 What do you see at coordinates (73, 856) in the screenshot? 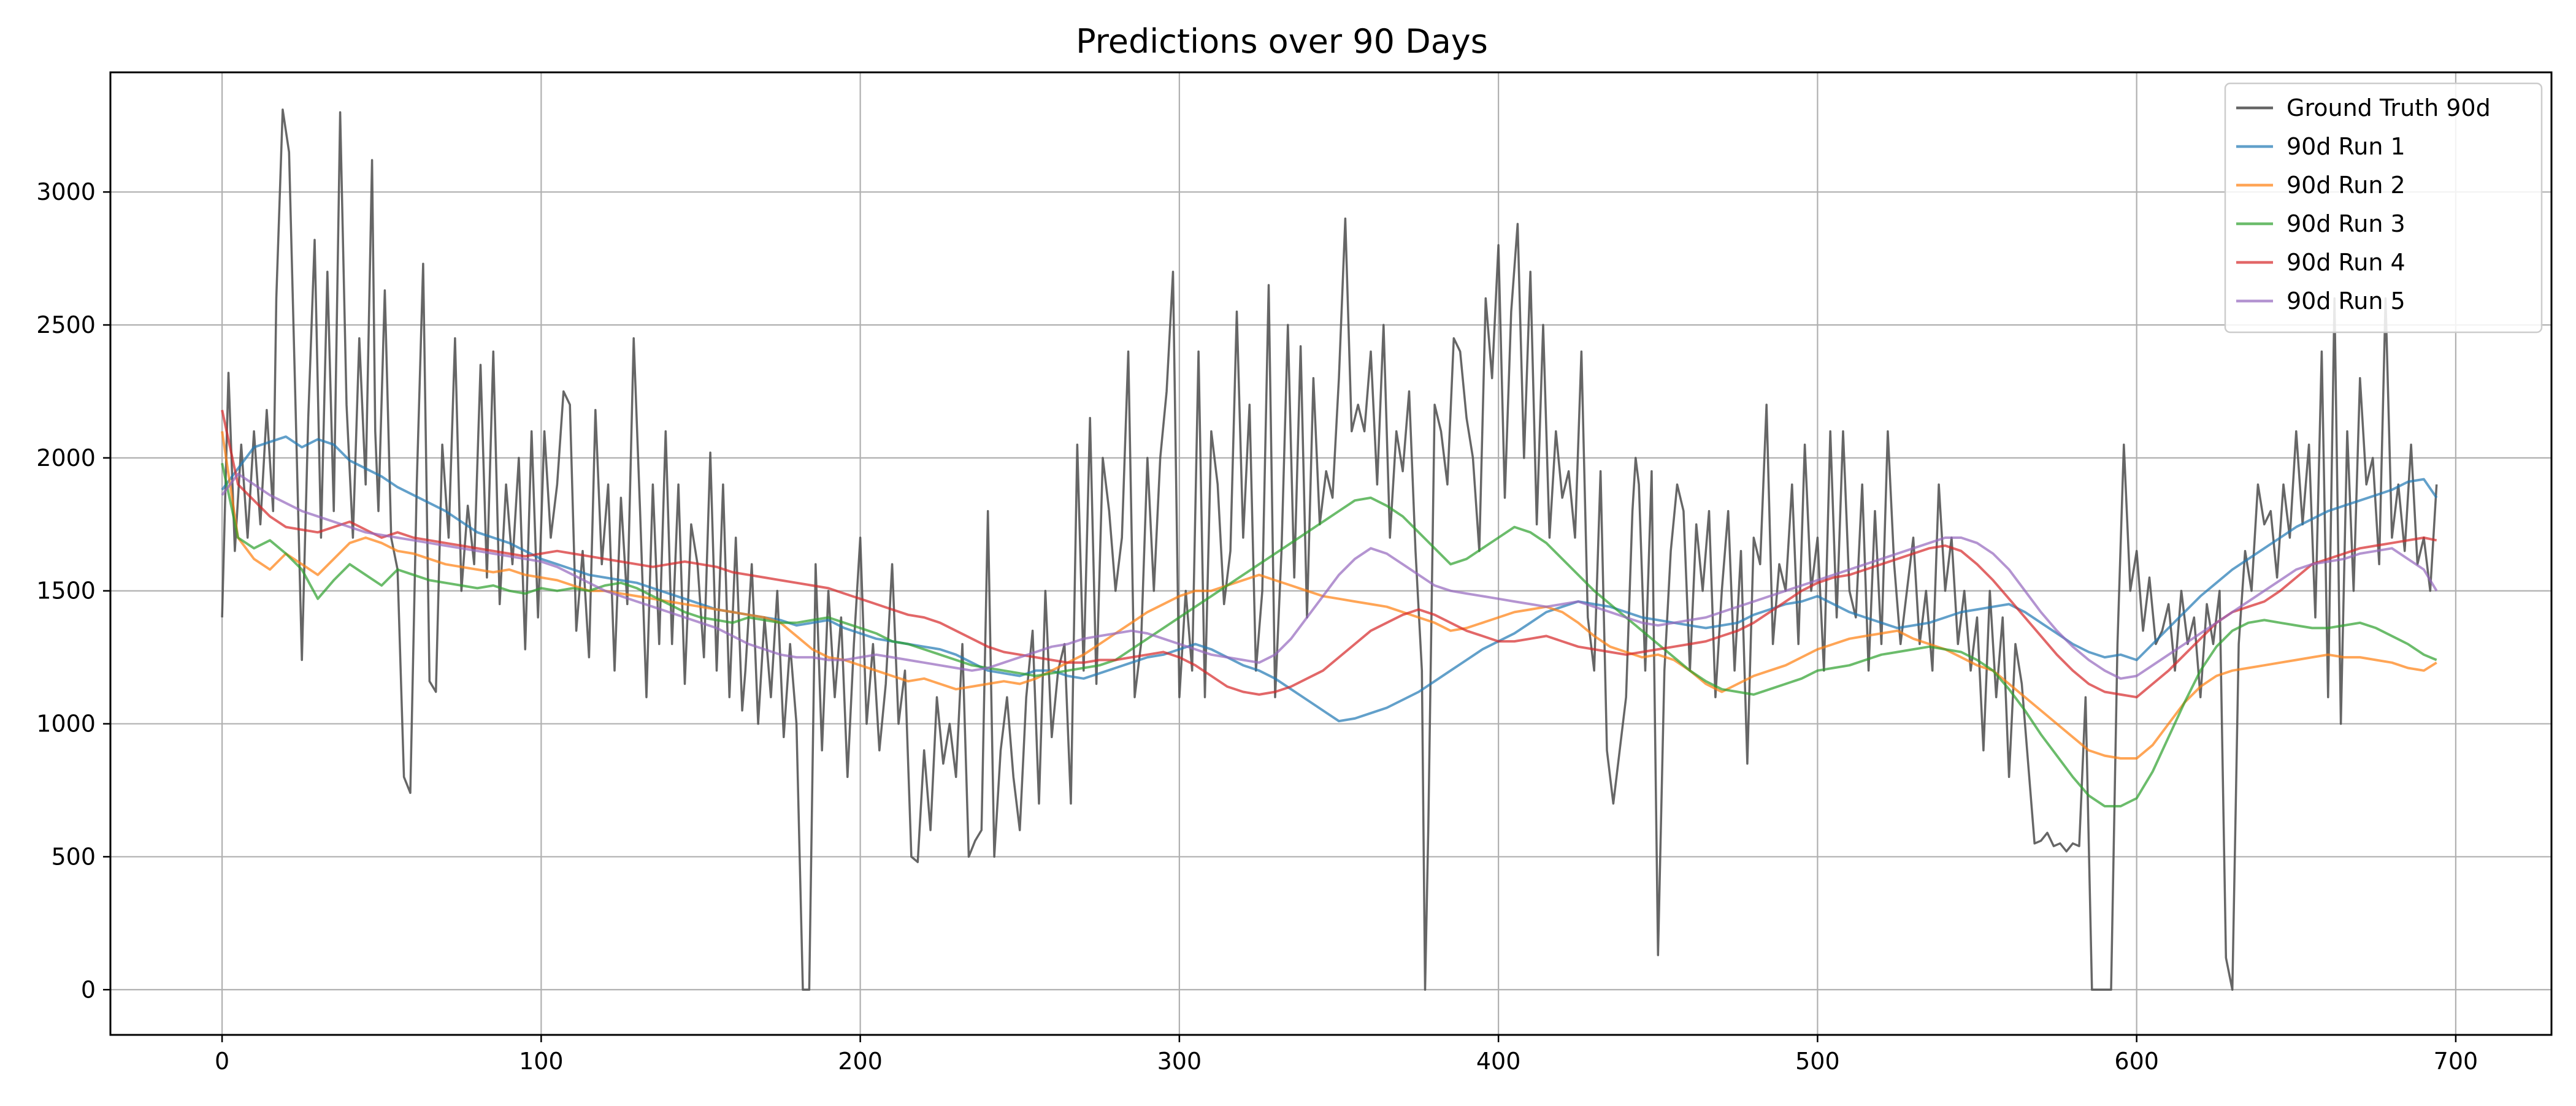
I see `y-tick-label: 500` at bounding box center [73, 856].